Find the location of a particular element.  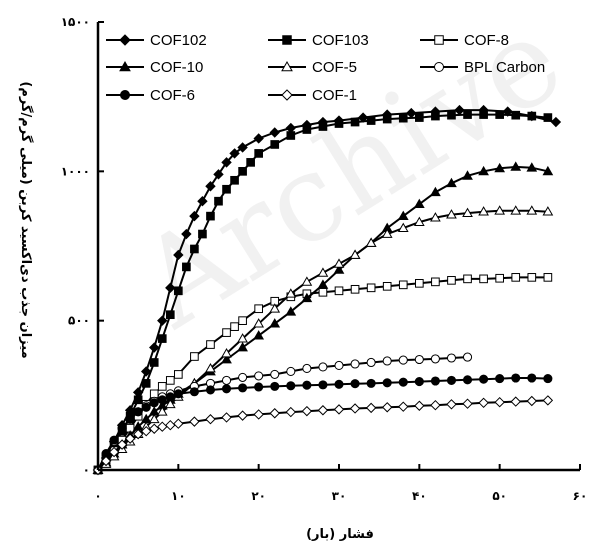

x-tick-label: ۴۰ is located at coordinates (419, 496).